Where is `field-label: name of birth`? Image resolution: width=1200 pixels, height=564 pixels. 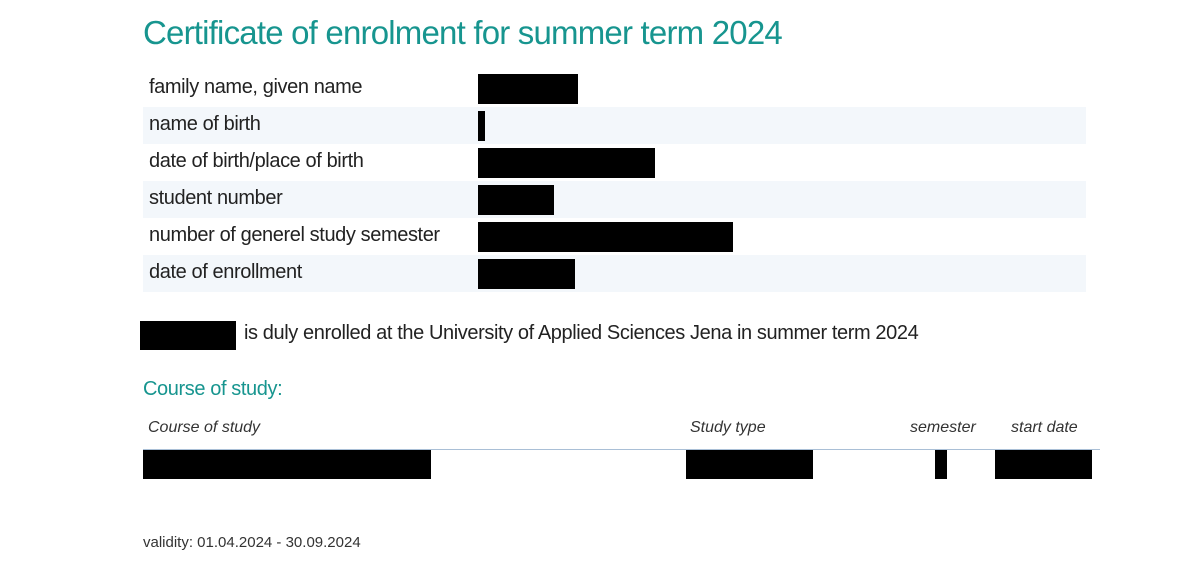
field-label: name of birth is located at coordinates (205, 124).